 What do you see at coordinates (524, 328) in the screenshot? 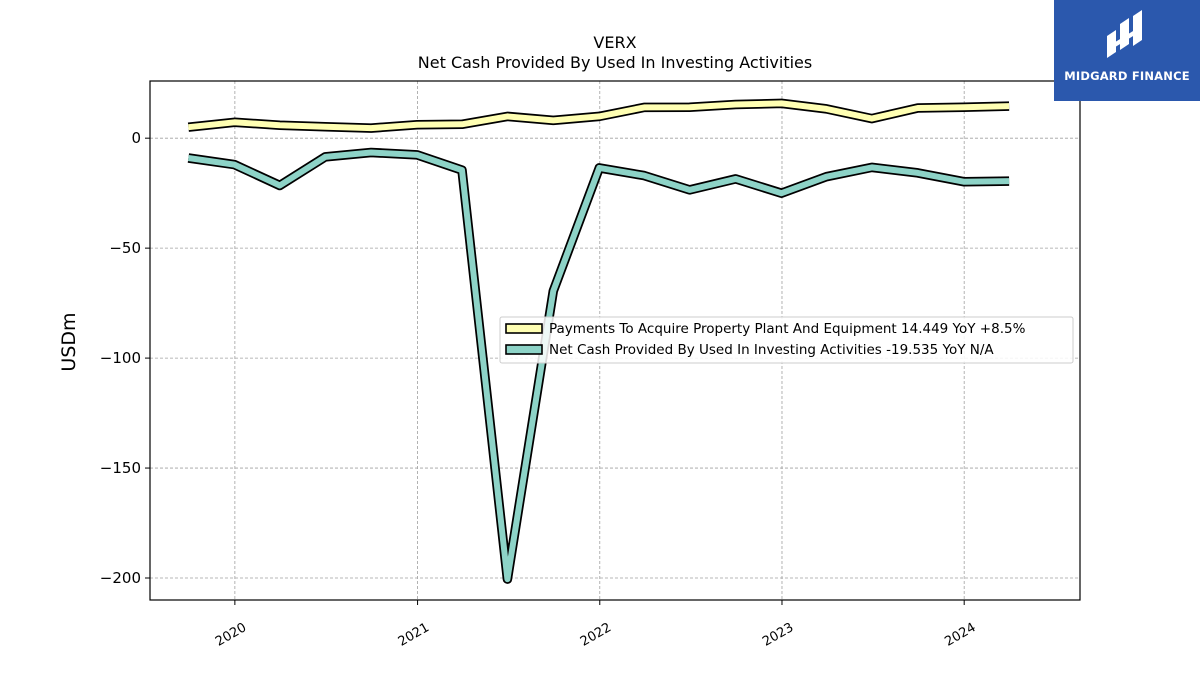
I see `legend-swatch-ppe` at bounding box center [524, 328].